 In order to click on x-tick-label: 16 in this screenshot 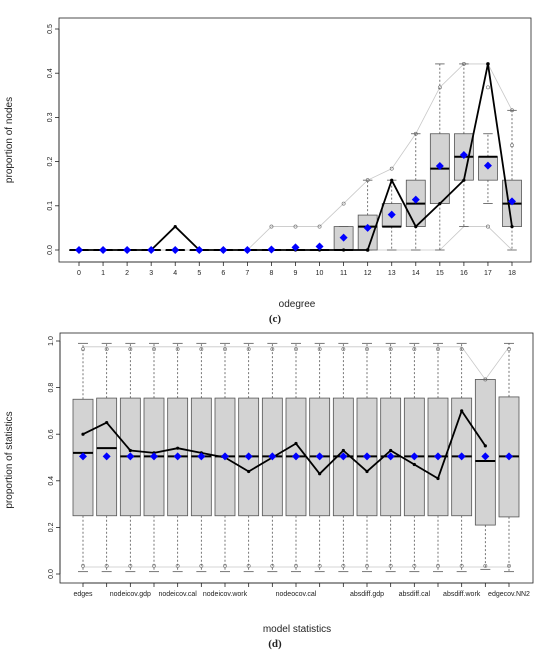, I will do `click(464, 273)`.